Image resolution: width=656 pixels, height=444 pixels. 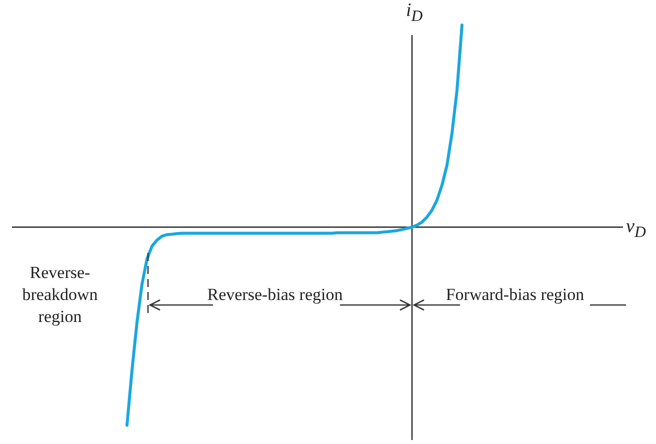 I want to click on text: Reverse-breakdown region, so click(x=60, y=295).